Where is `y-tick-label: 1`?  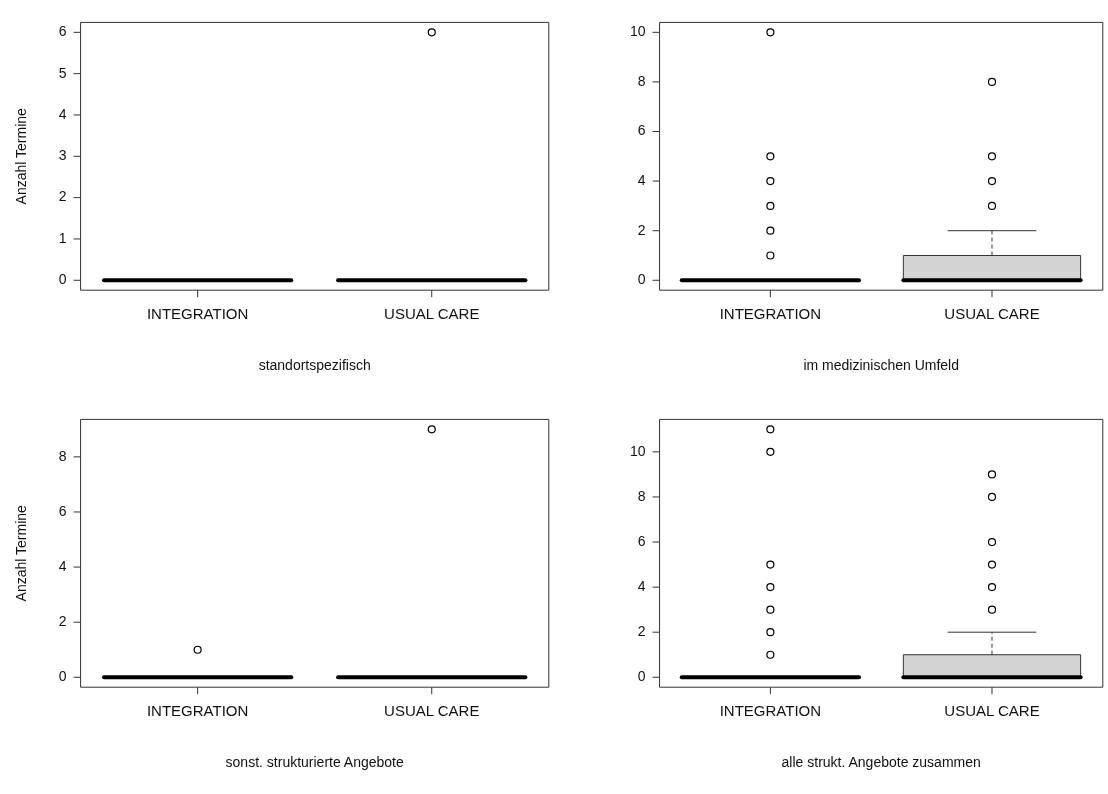 y-tick-label: 1 is located at coordinates (62, 237).